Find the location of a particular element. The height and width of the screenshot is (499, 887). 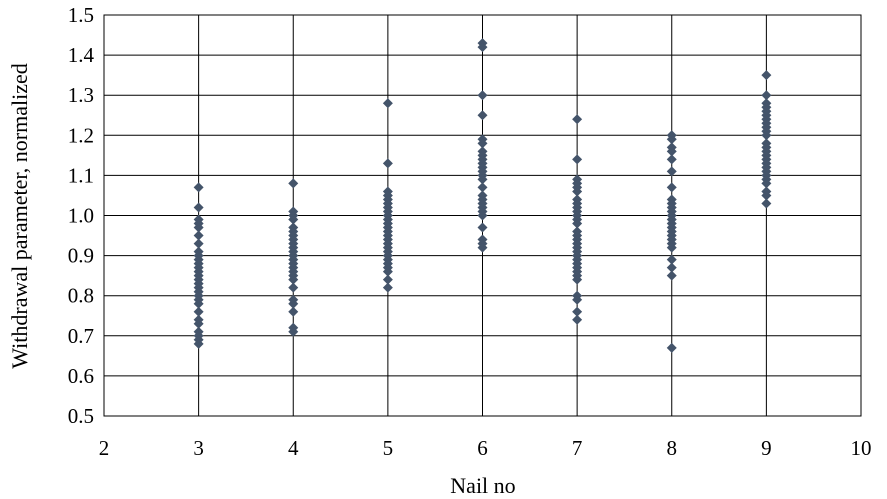

y-tick-label: 1.5 is located at coordinates (81, 15).